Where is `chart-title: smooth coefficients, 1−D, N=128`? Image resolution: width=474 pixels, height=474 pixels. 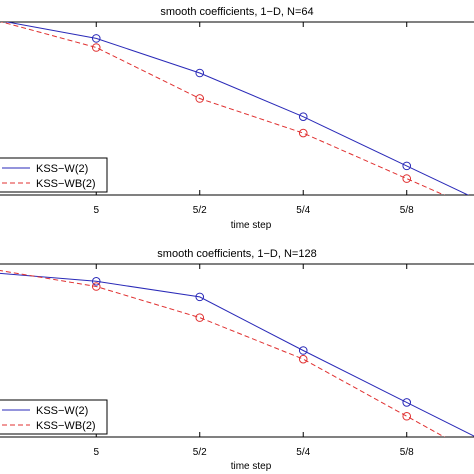 chart-title: smooth coefficients, 1−D, N=128 is located at coordinates (236, 254).